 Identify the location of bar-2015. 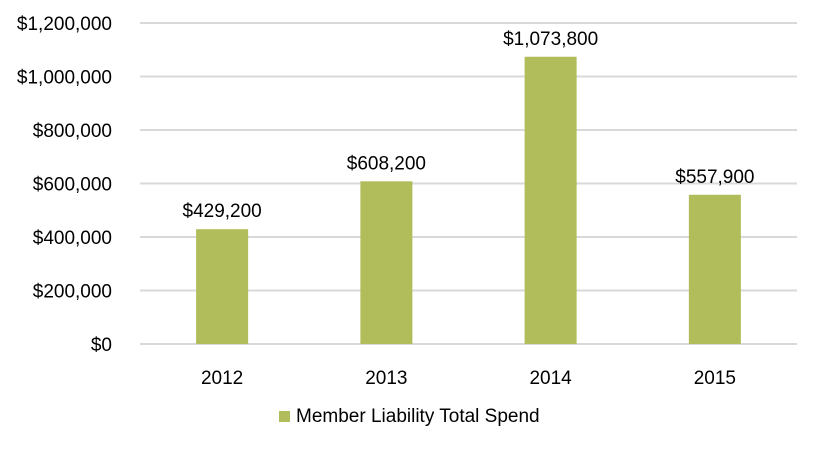
(714, 269).